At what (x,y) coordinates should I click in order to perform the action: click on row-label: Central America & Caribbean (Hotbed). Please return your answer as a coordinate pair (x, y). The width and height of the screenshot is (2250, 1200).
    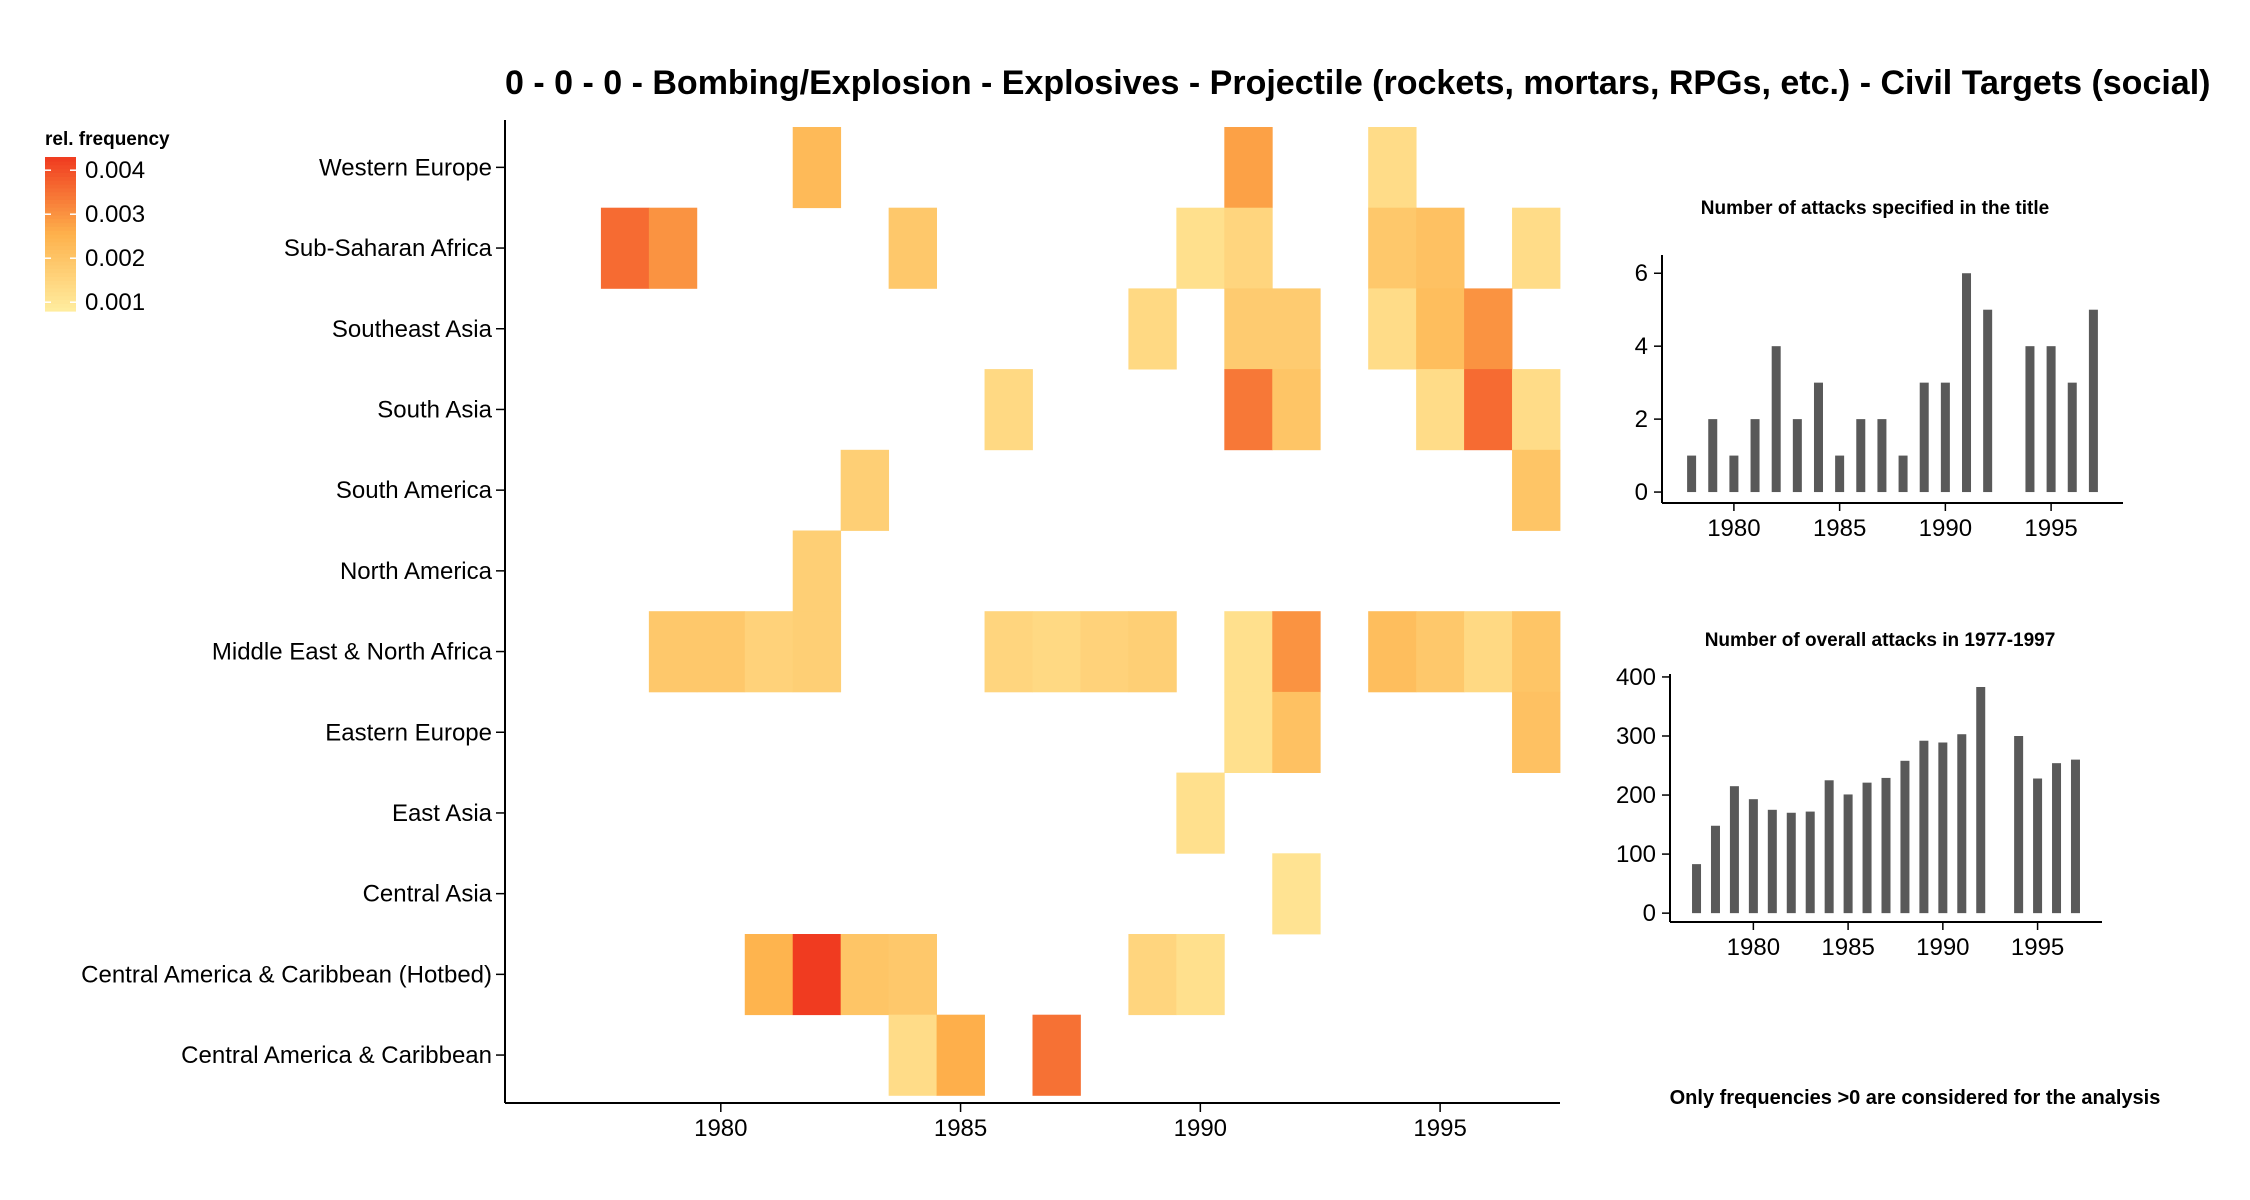
    Looking at the image, I should click on (286, 974).